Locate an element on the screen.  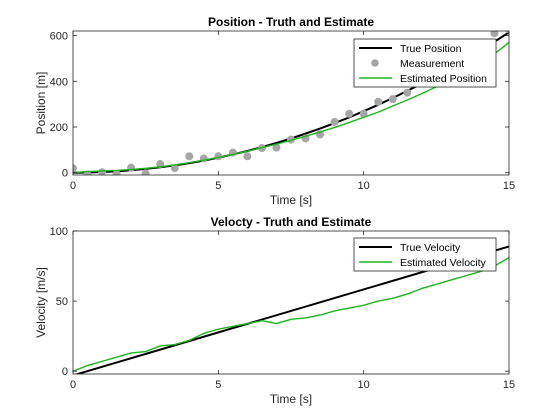
y-tick-label: 100 is located at coordinates (59, 232).